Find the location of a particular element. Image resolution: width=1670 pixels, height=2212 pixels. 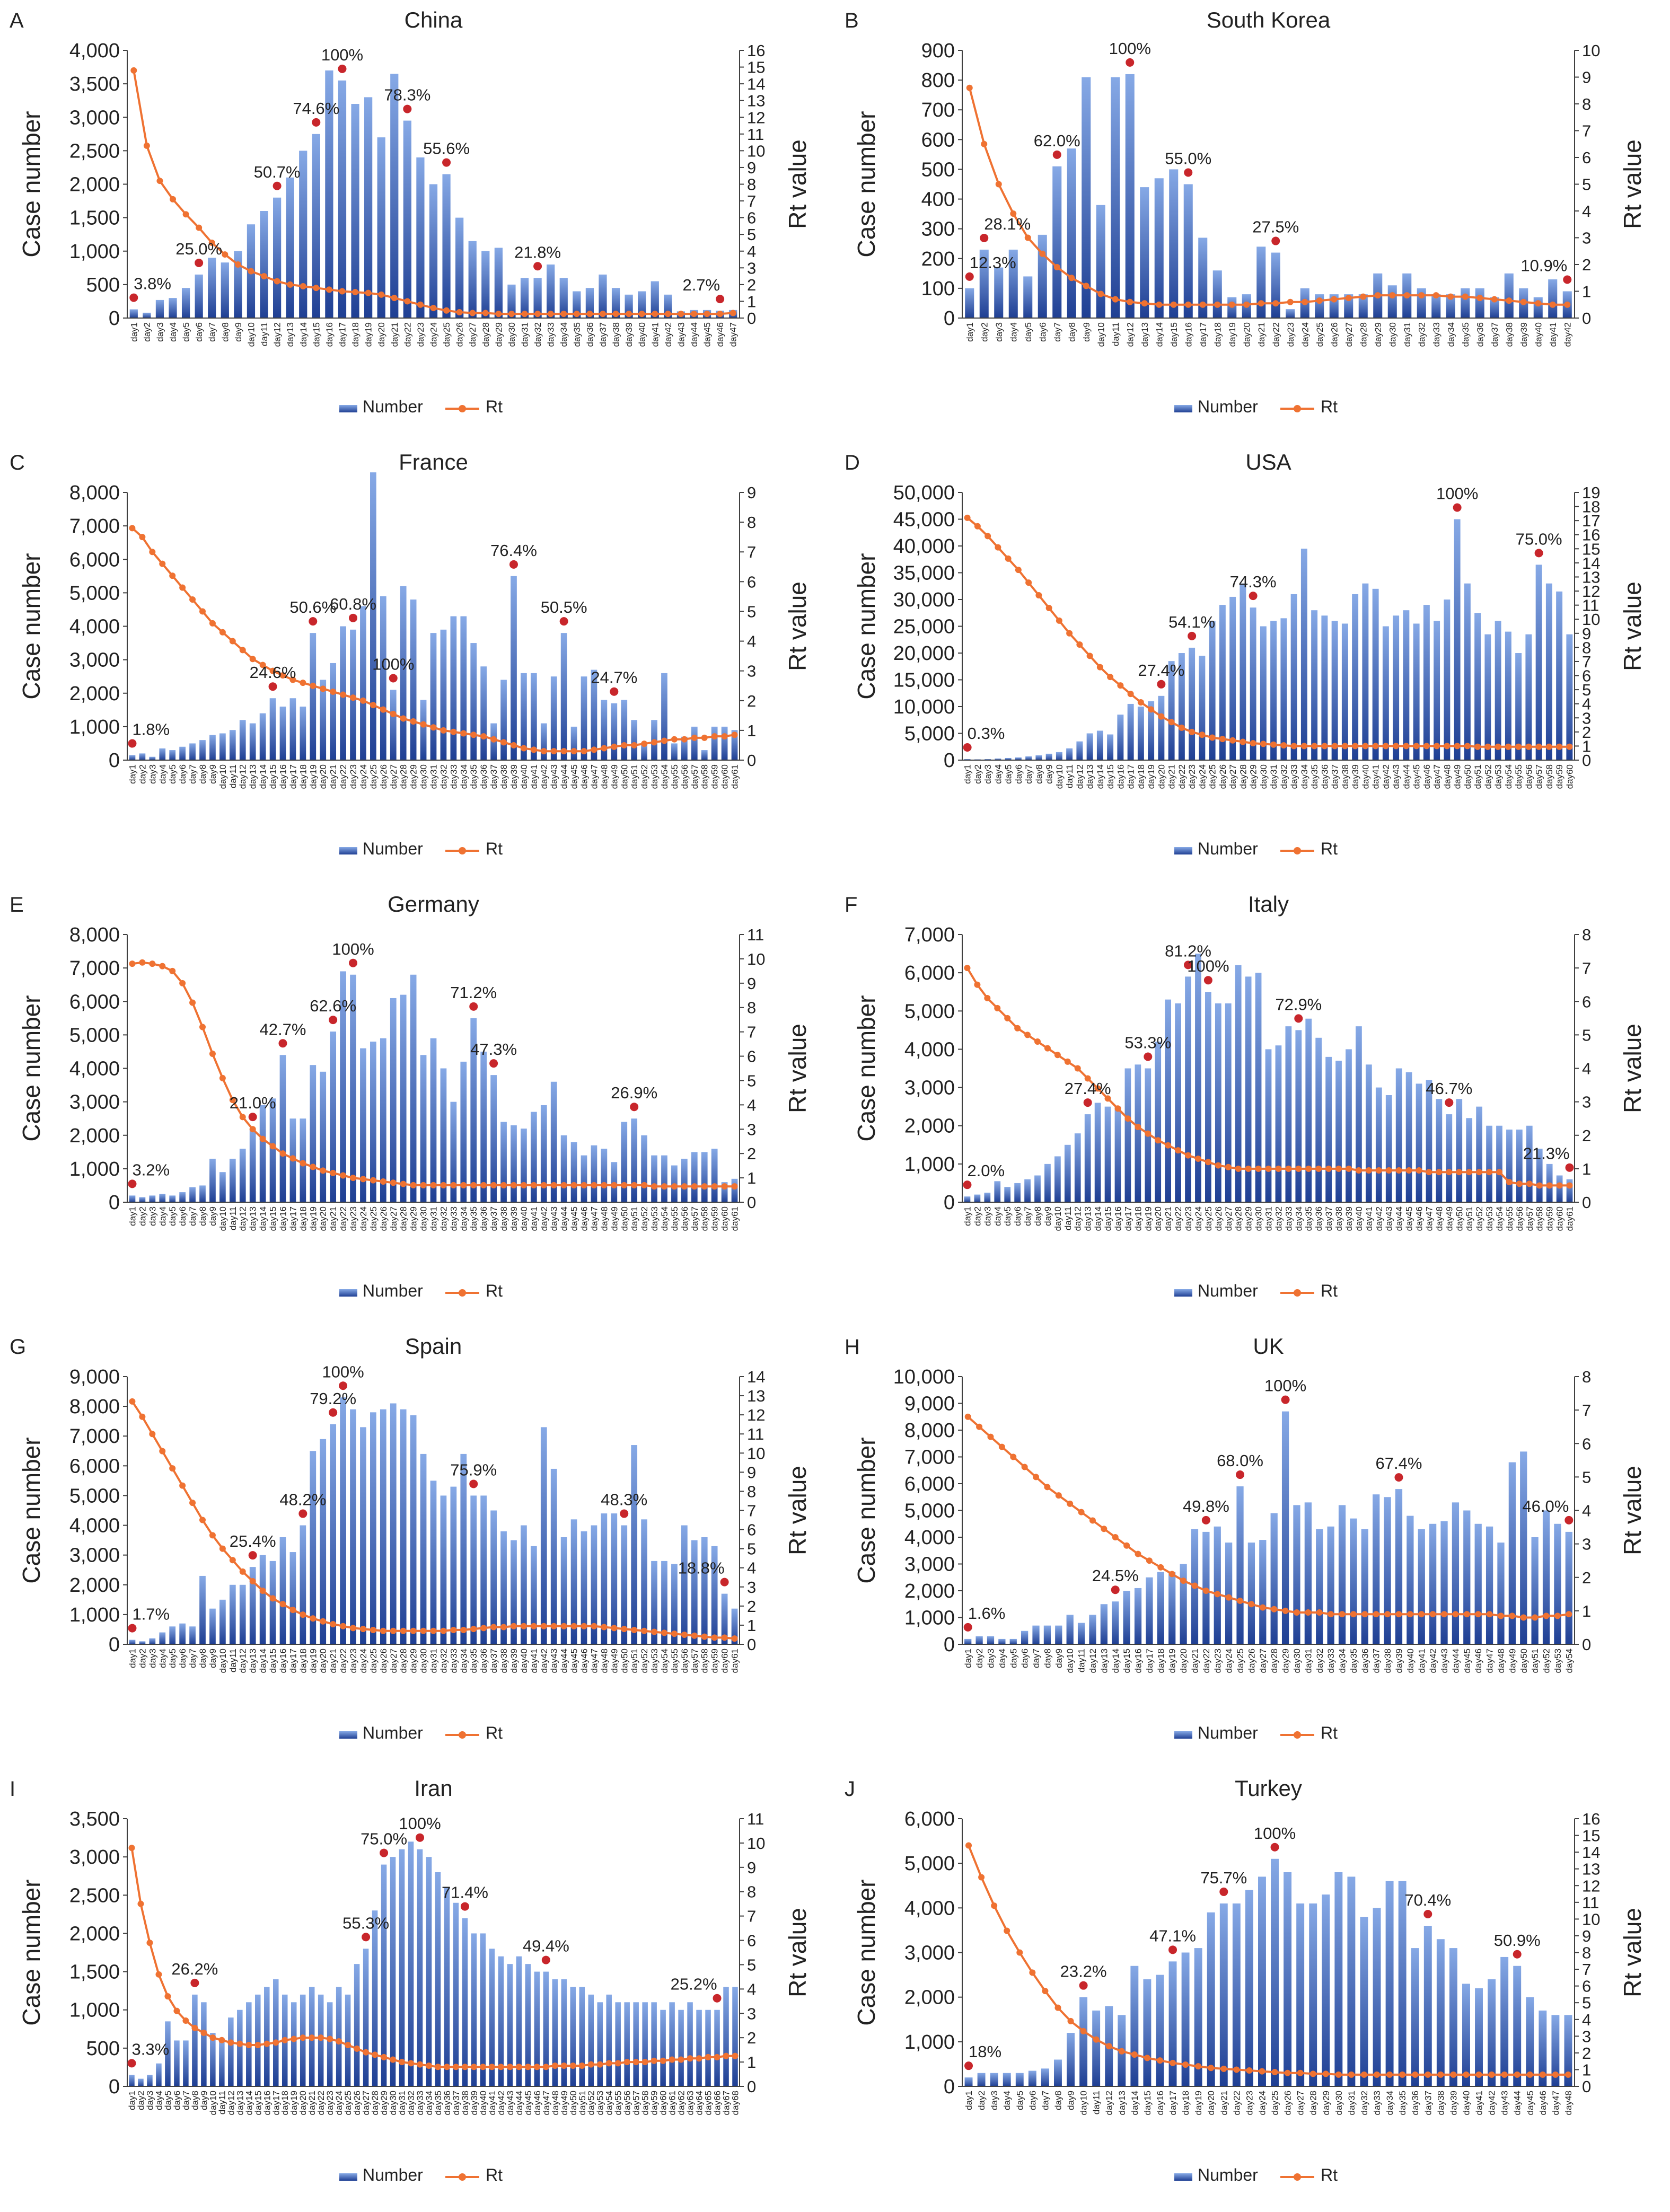

y2-tick-label: 8 is located at coordinates (1586, 647).